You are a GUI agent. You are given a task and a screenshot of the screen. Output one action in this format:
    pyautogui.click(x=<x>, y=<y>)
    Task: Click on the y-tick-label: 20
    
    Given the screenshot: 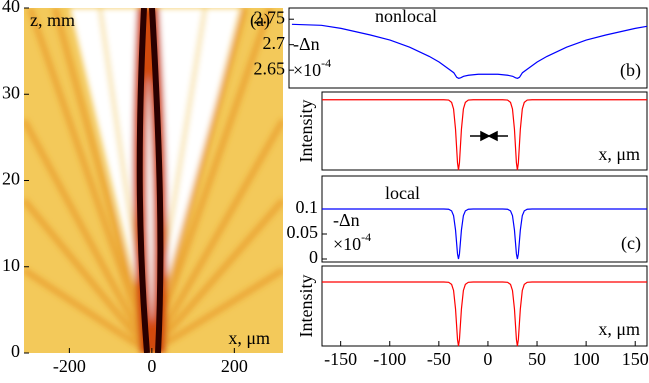 What is the action you would take?
    pyautogui.click(x=11, y=179)
    